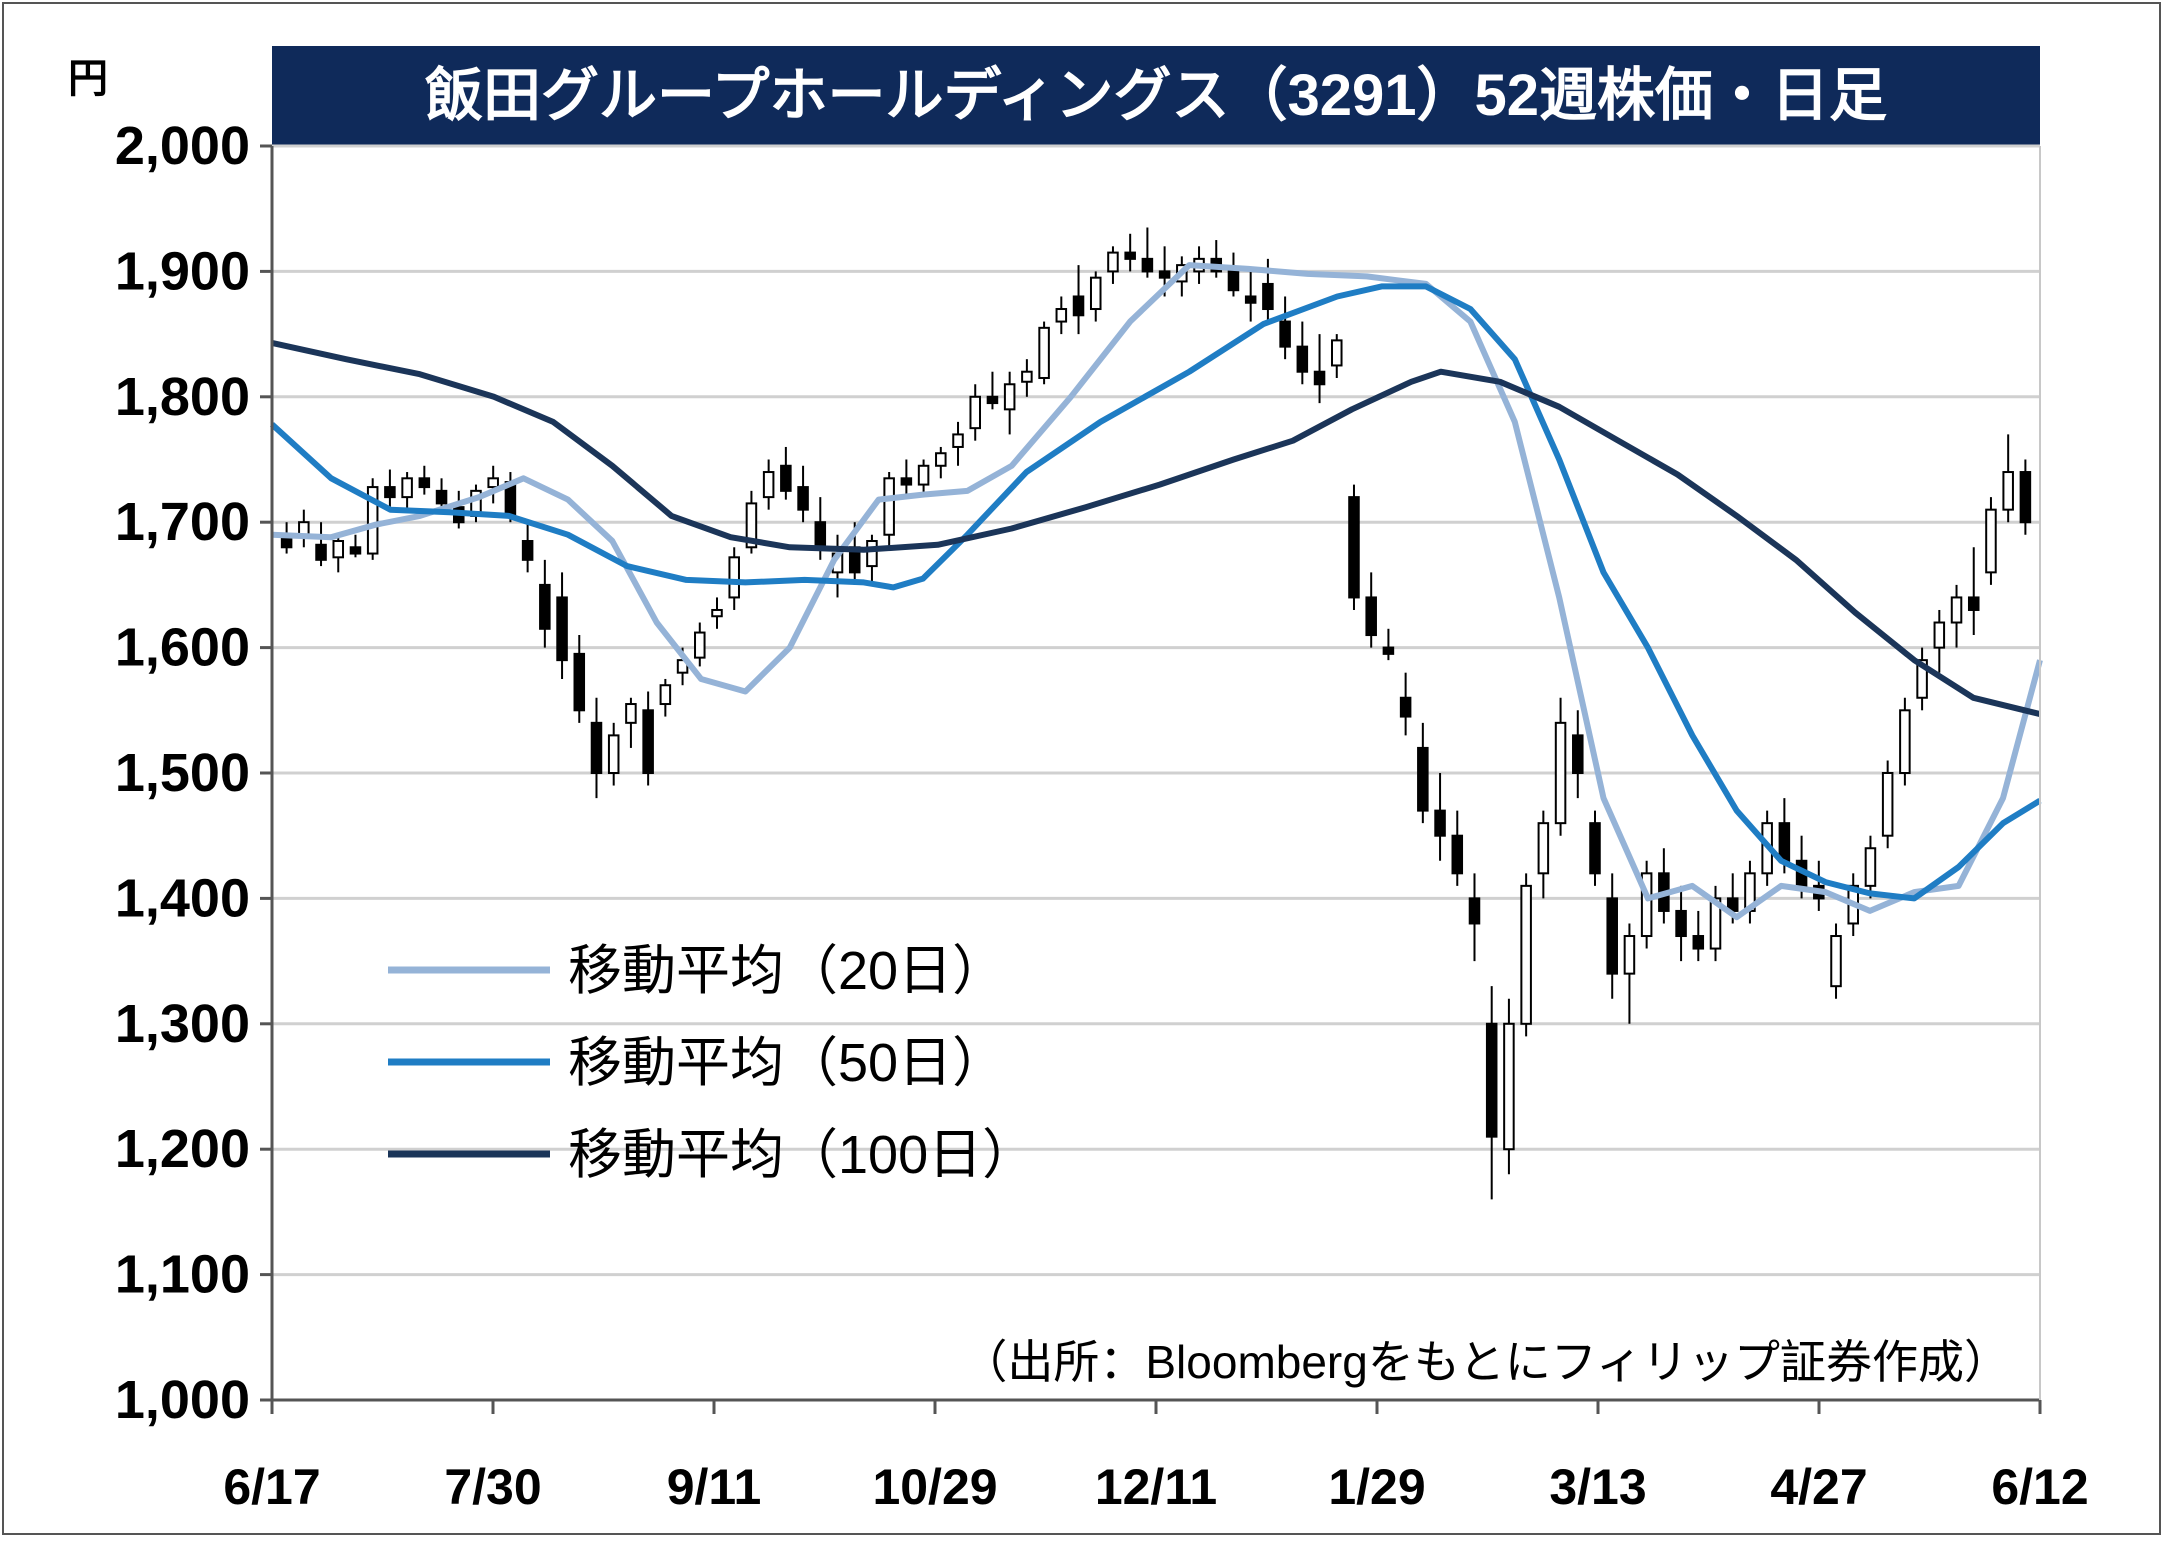 The image size is (2167, 1541). I want to click on legend-label: 移動平均（100日）, so click(802, 1155).